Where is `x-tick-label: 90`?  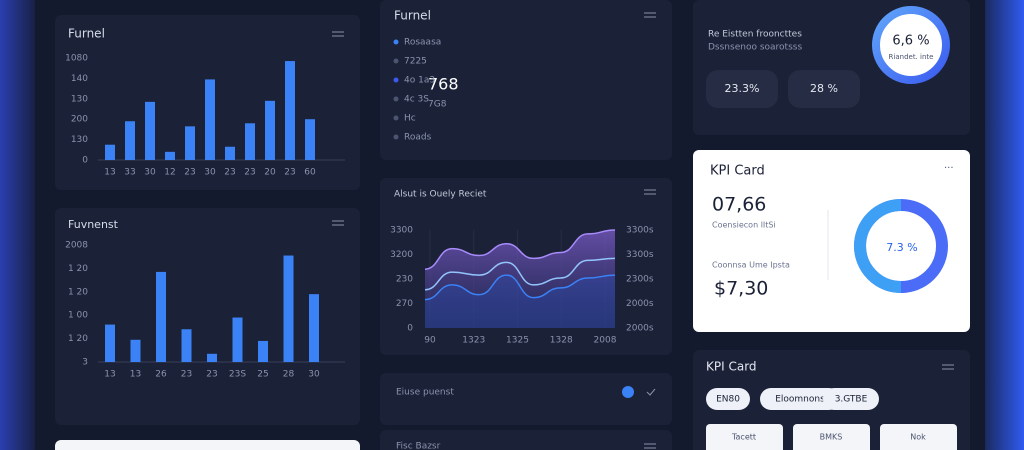
x-tick-label: 90 is located at coordinates (430, 341).